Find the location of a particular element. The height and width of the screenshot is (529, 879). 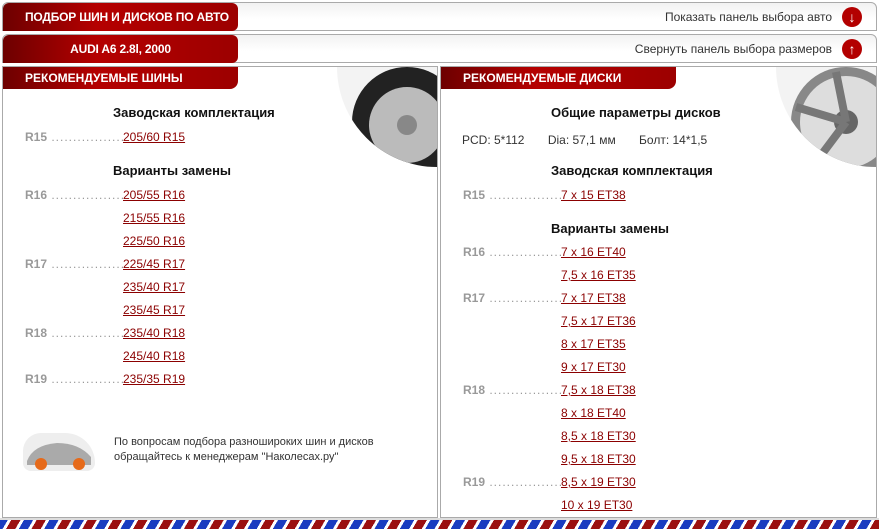

size-row: R17 ....................7 x 17 ET38 is located at coordinates (549, 302).